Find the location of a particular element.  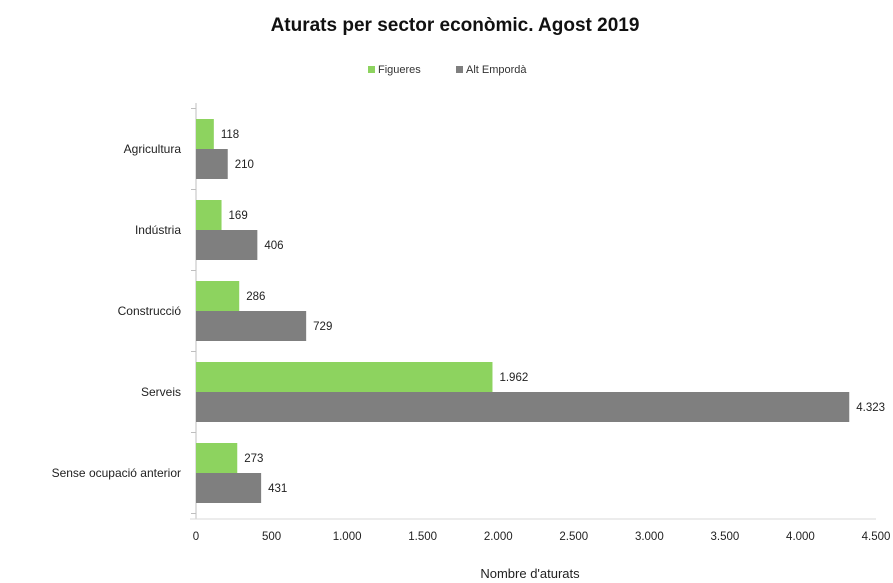

data-label: 406 is located at coordinates (273, 246).